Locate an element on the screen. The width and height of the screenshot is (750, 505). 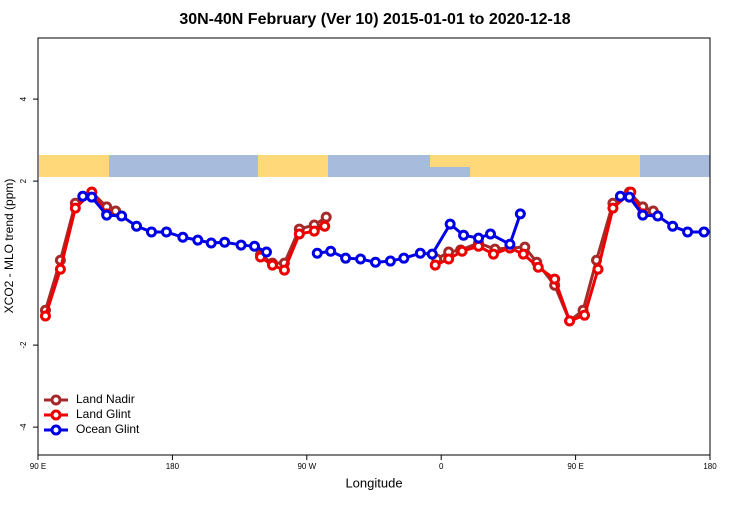
x-tick-label: 90 W is located at coordinates (306, 466).